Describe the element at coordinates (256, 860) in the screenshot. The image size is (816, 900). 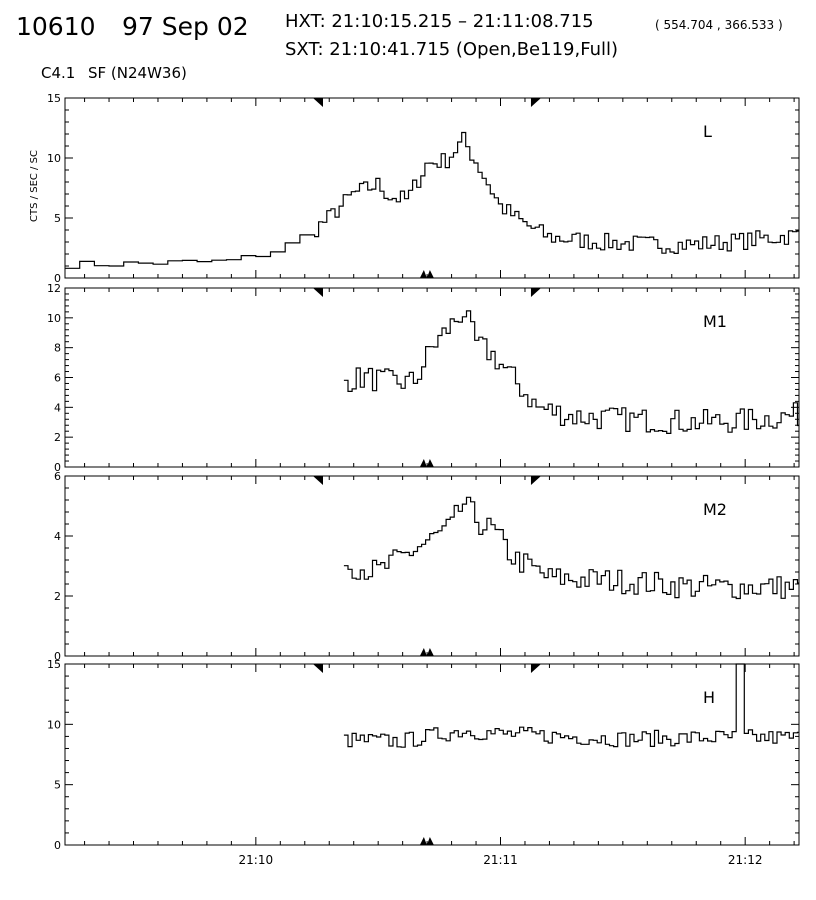
I see `x-tick-label: 21:10` at that location.